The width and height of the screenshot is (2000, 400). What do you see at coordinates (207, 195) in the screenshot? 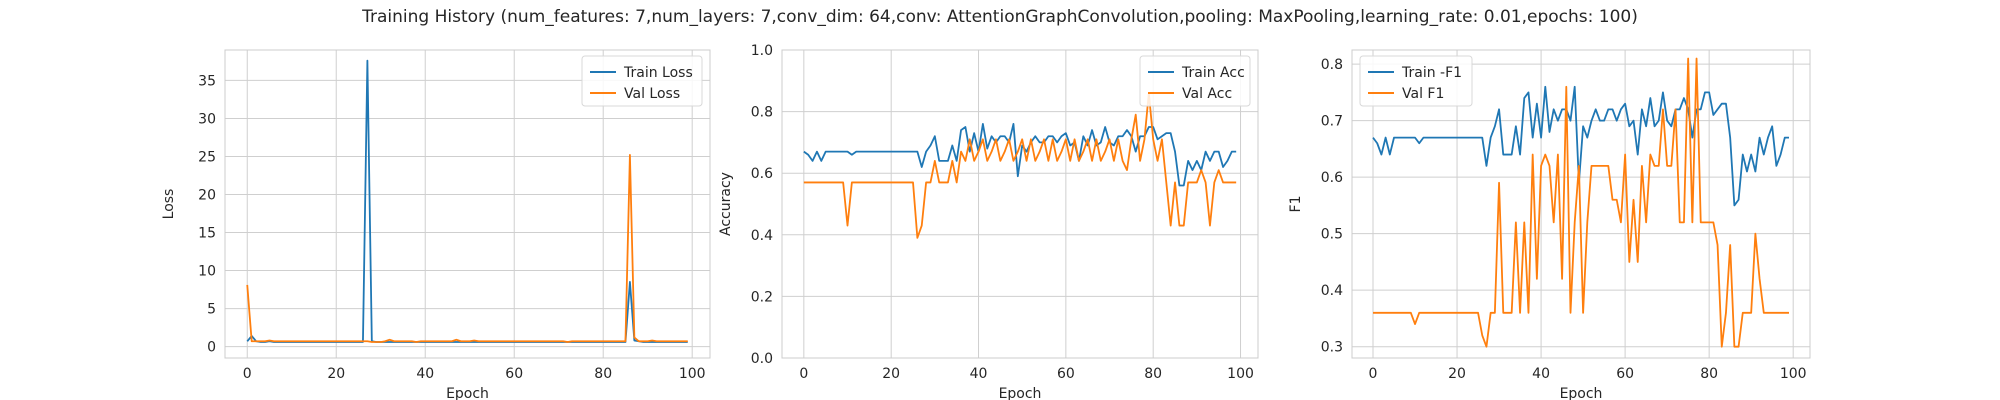
I see `y-tick-label: 20` at bounding box center [207, 195].